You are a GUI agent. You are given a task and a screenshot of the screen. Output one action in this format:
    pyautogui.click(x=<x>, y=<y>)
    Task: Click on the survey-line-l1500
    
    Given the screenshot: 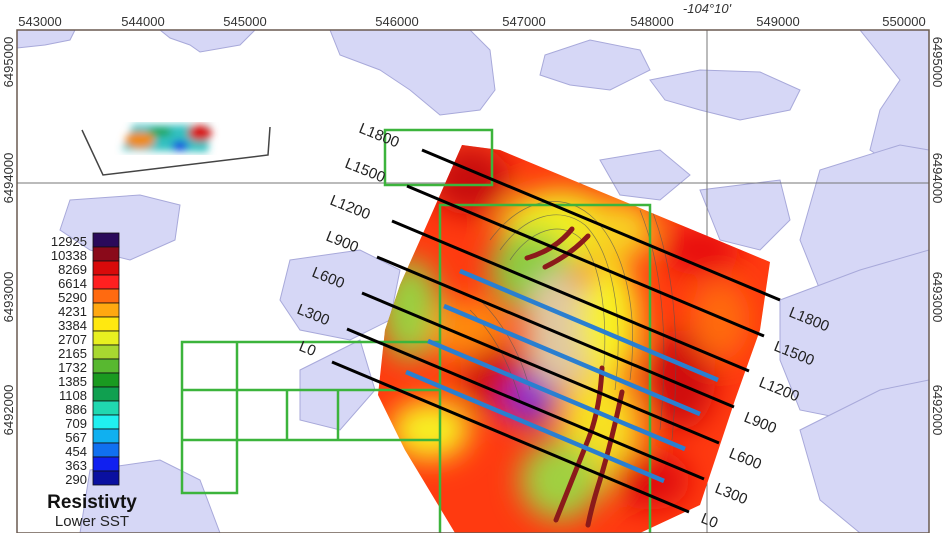 What is the action you would take?
    pyautogui.click(x=585, y=261)
    